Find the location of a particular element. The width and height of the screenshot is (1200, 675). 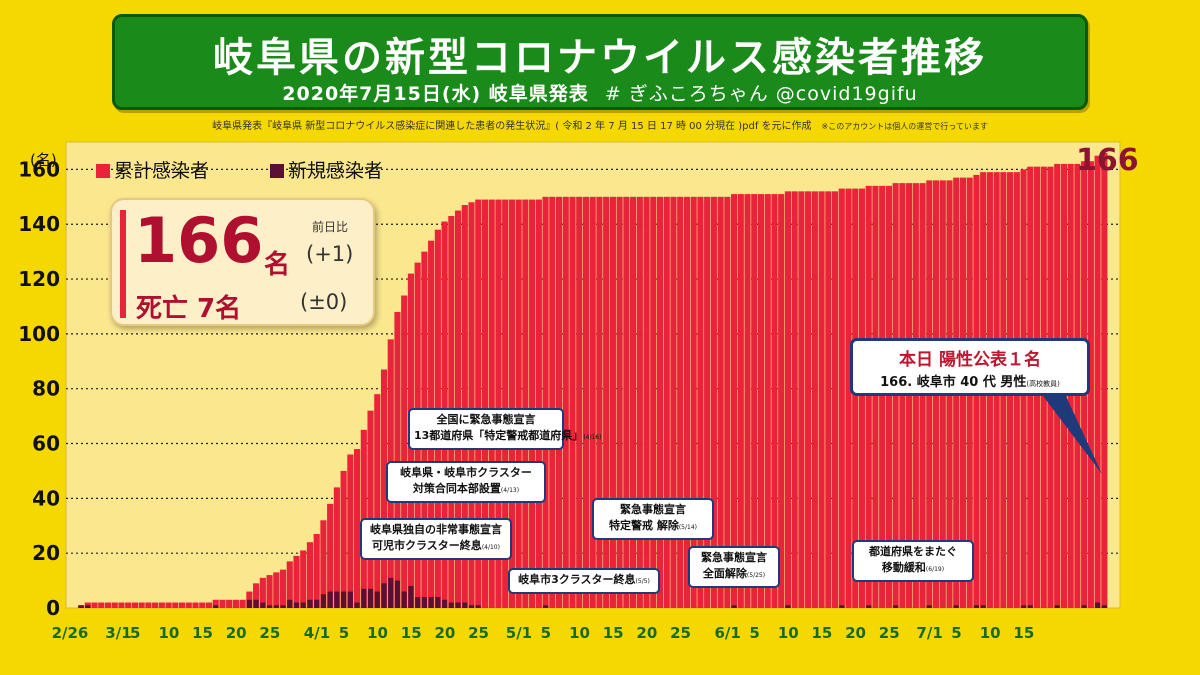

legend-label-new: 新規感染者 is located at coordinates (336, 171).